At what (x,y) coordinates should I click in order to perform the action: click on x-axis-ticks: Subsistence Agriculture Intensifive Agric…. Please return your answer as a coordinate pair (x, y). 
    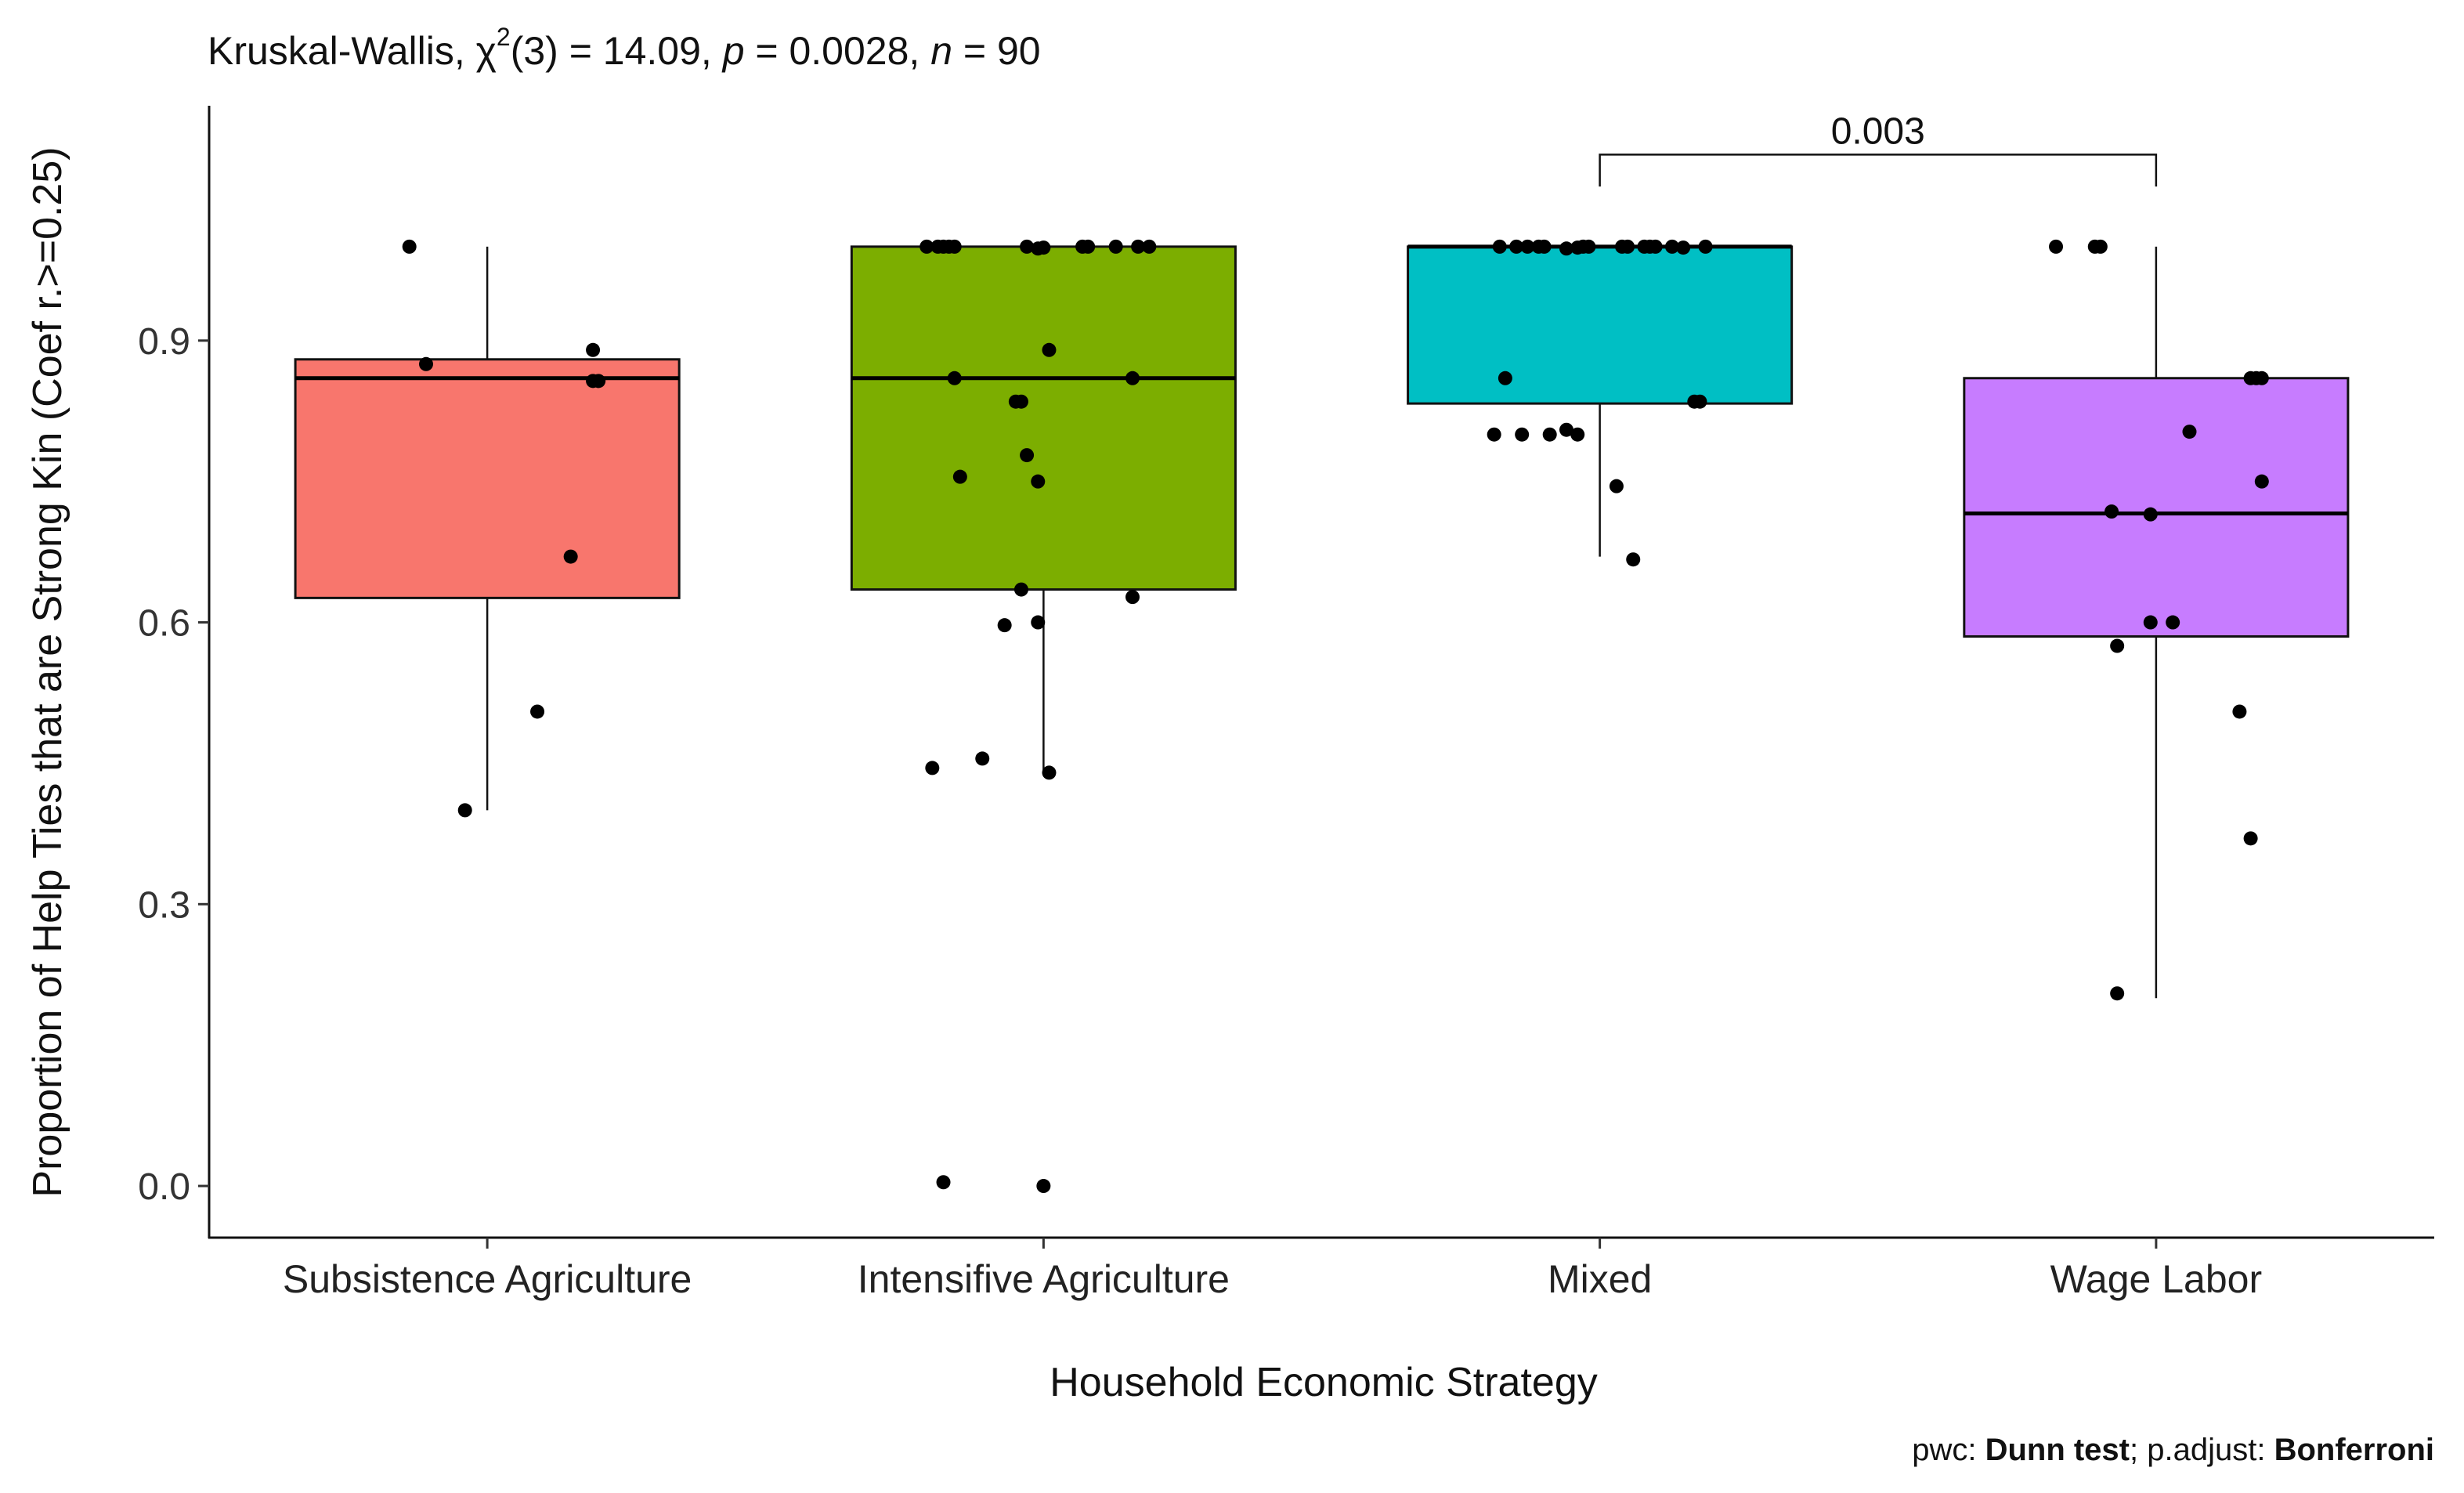
    Looking at the image, I should click on (1272, 1269).